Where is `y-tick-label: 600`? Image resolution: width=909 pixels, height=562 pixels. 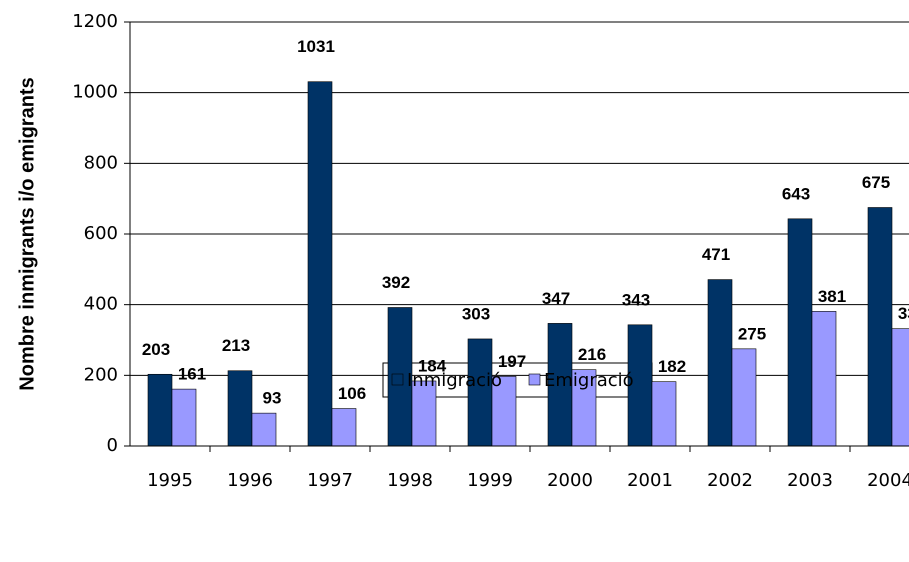
y-tick-label: 600 is located at coordinates (101, 233).